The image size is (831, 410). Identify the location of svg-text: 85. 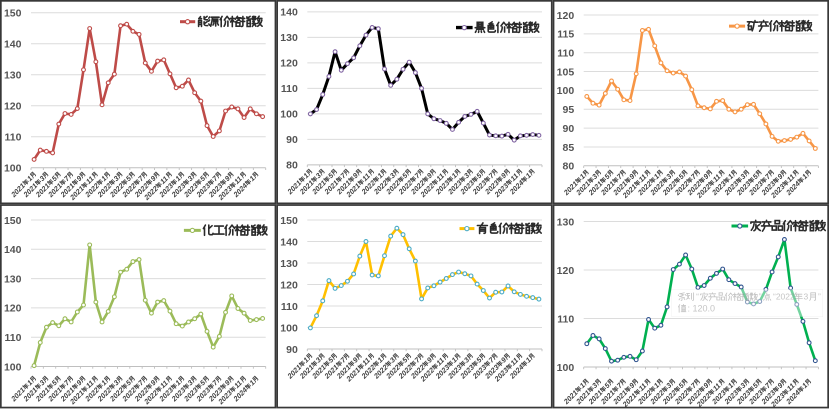
(569, 148).